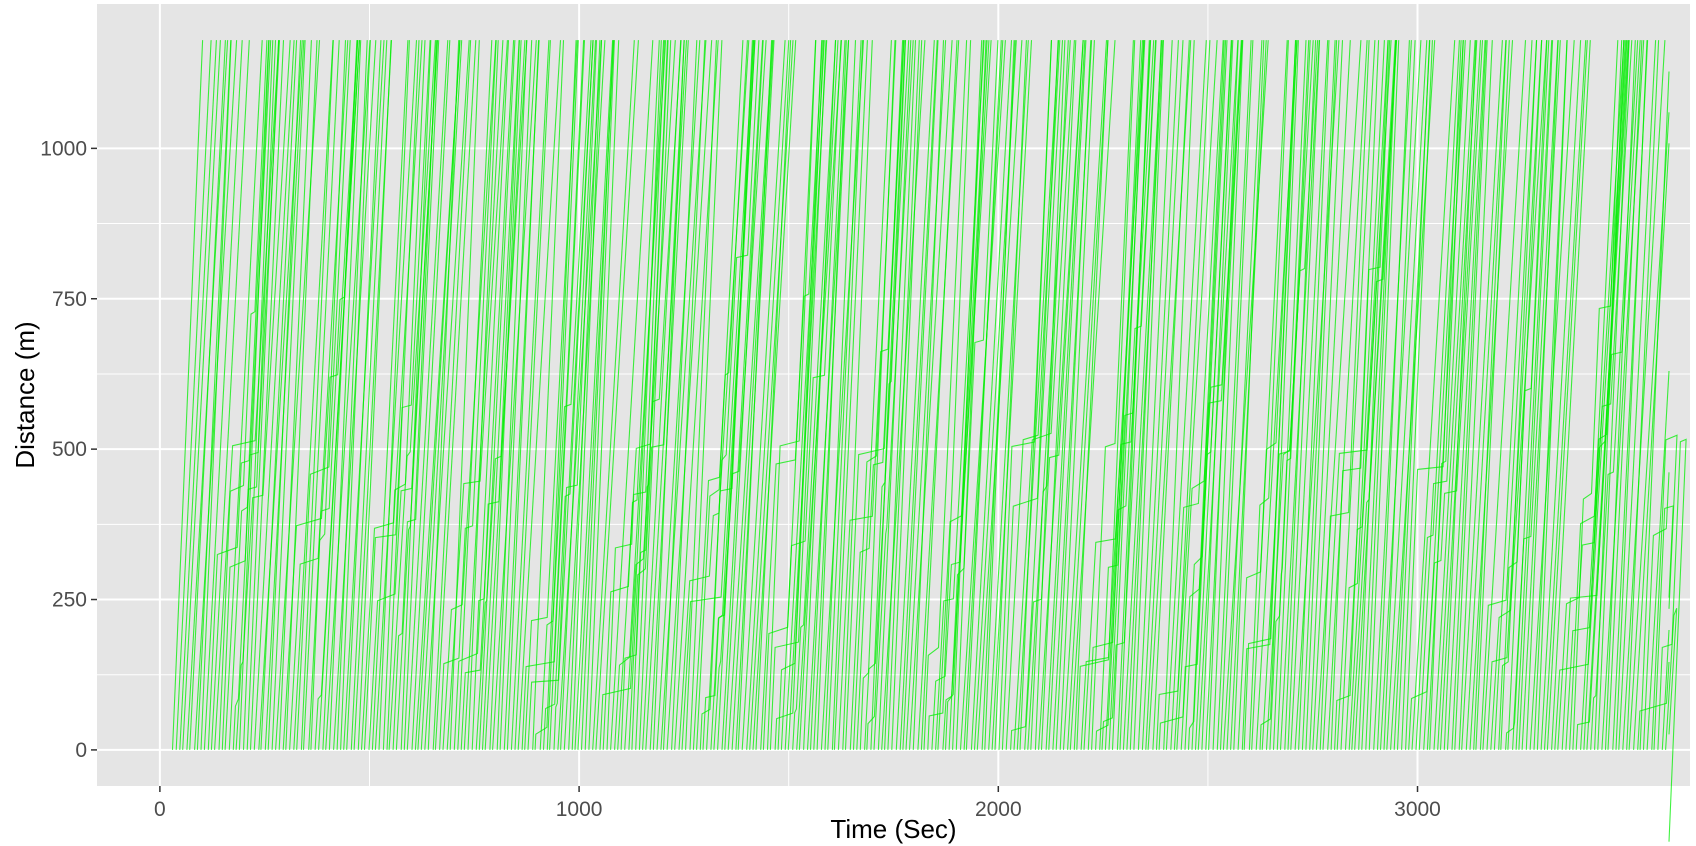 The width and height of the screenshot is (1696, 846). I want to click on x-tick-label: 3000, so click(1417, 809).